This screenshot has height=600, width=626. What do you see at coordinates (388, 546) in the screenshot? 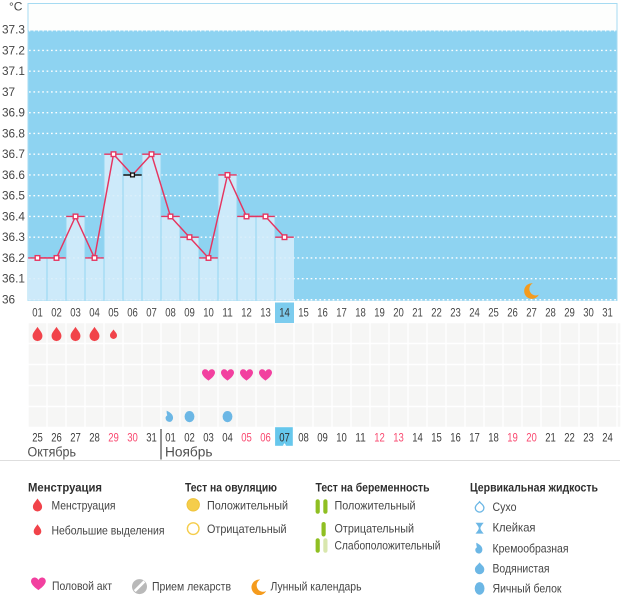
I see `svg-text: Слабоположительный` at bounding box center [388, 546].